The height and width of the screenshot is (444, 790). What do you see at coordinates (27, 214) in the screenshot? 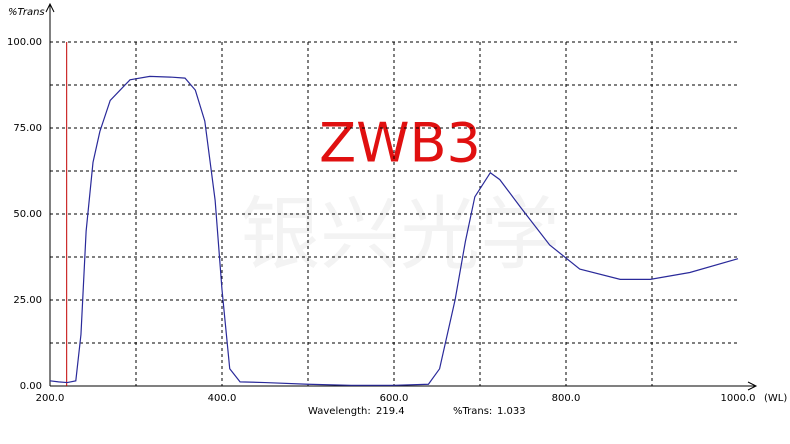
I see `y-tick-label: 50.00` at bounding box center [27, 214].